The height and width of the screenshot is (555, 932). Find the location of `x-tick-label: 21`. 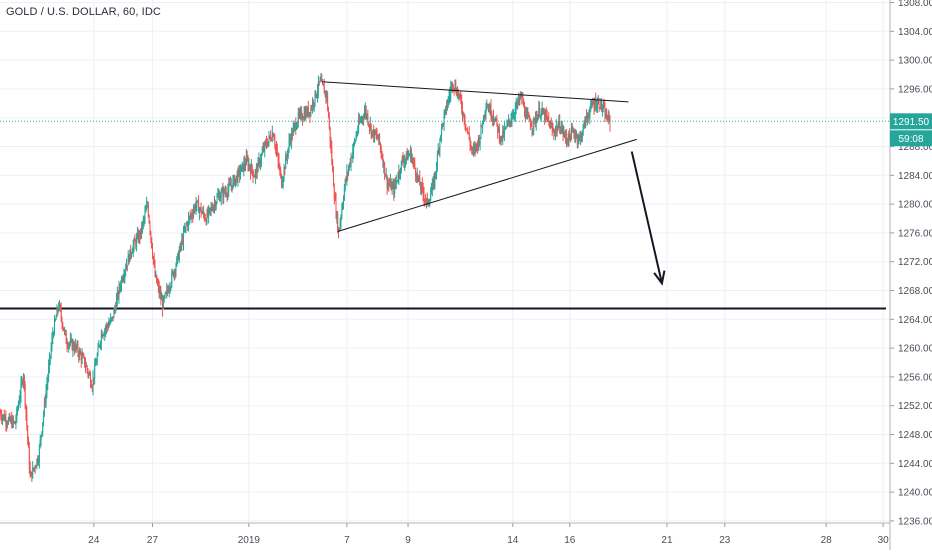

x-tick-label: 21 is located at coordinates (667, 540).